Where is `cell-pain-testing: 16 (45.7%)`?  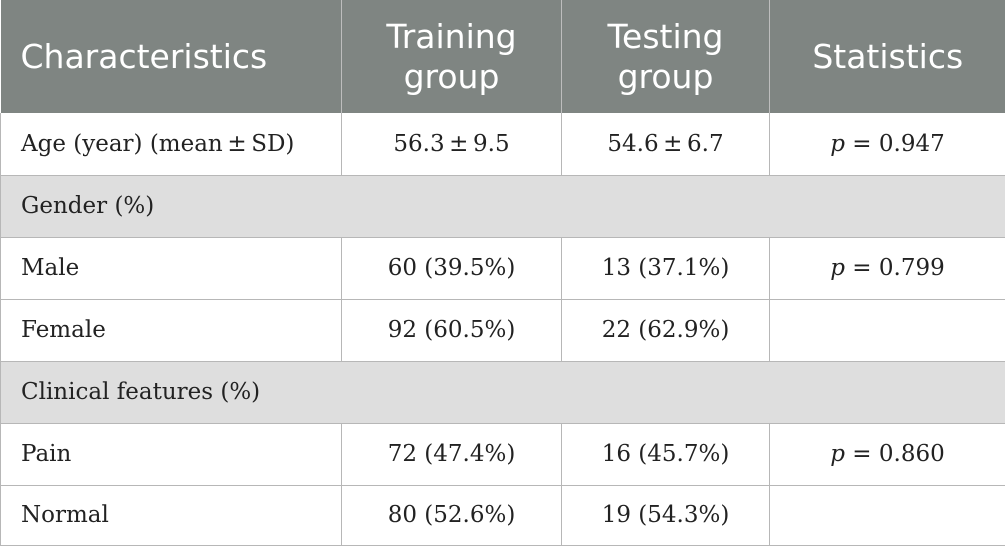
cell-pain-testing: 16 (45.7%) is located at coordinates (665, 454).